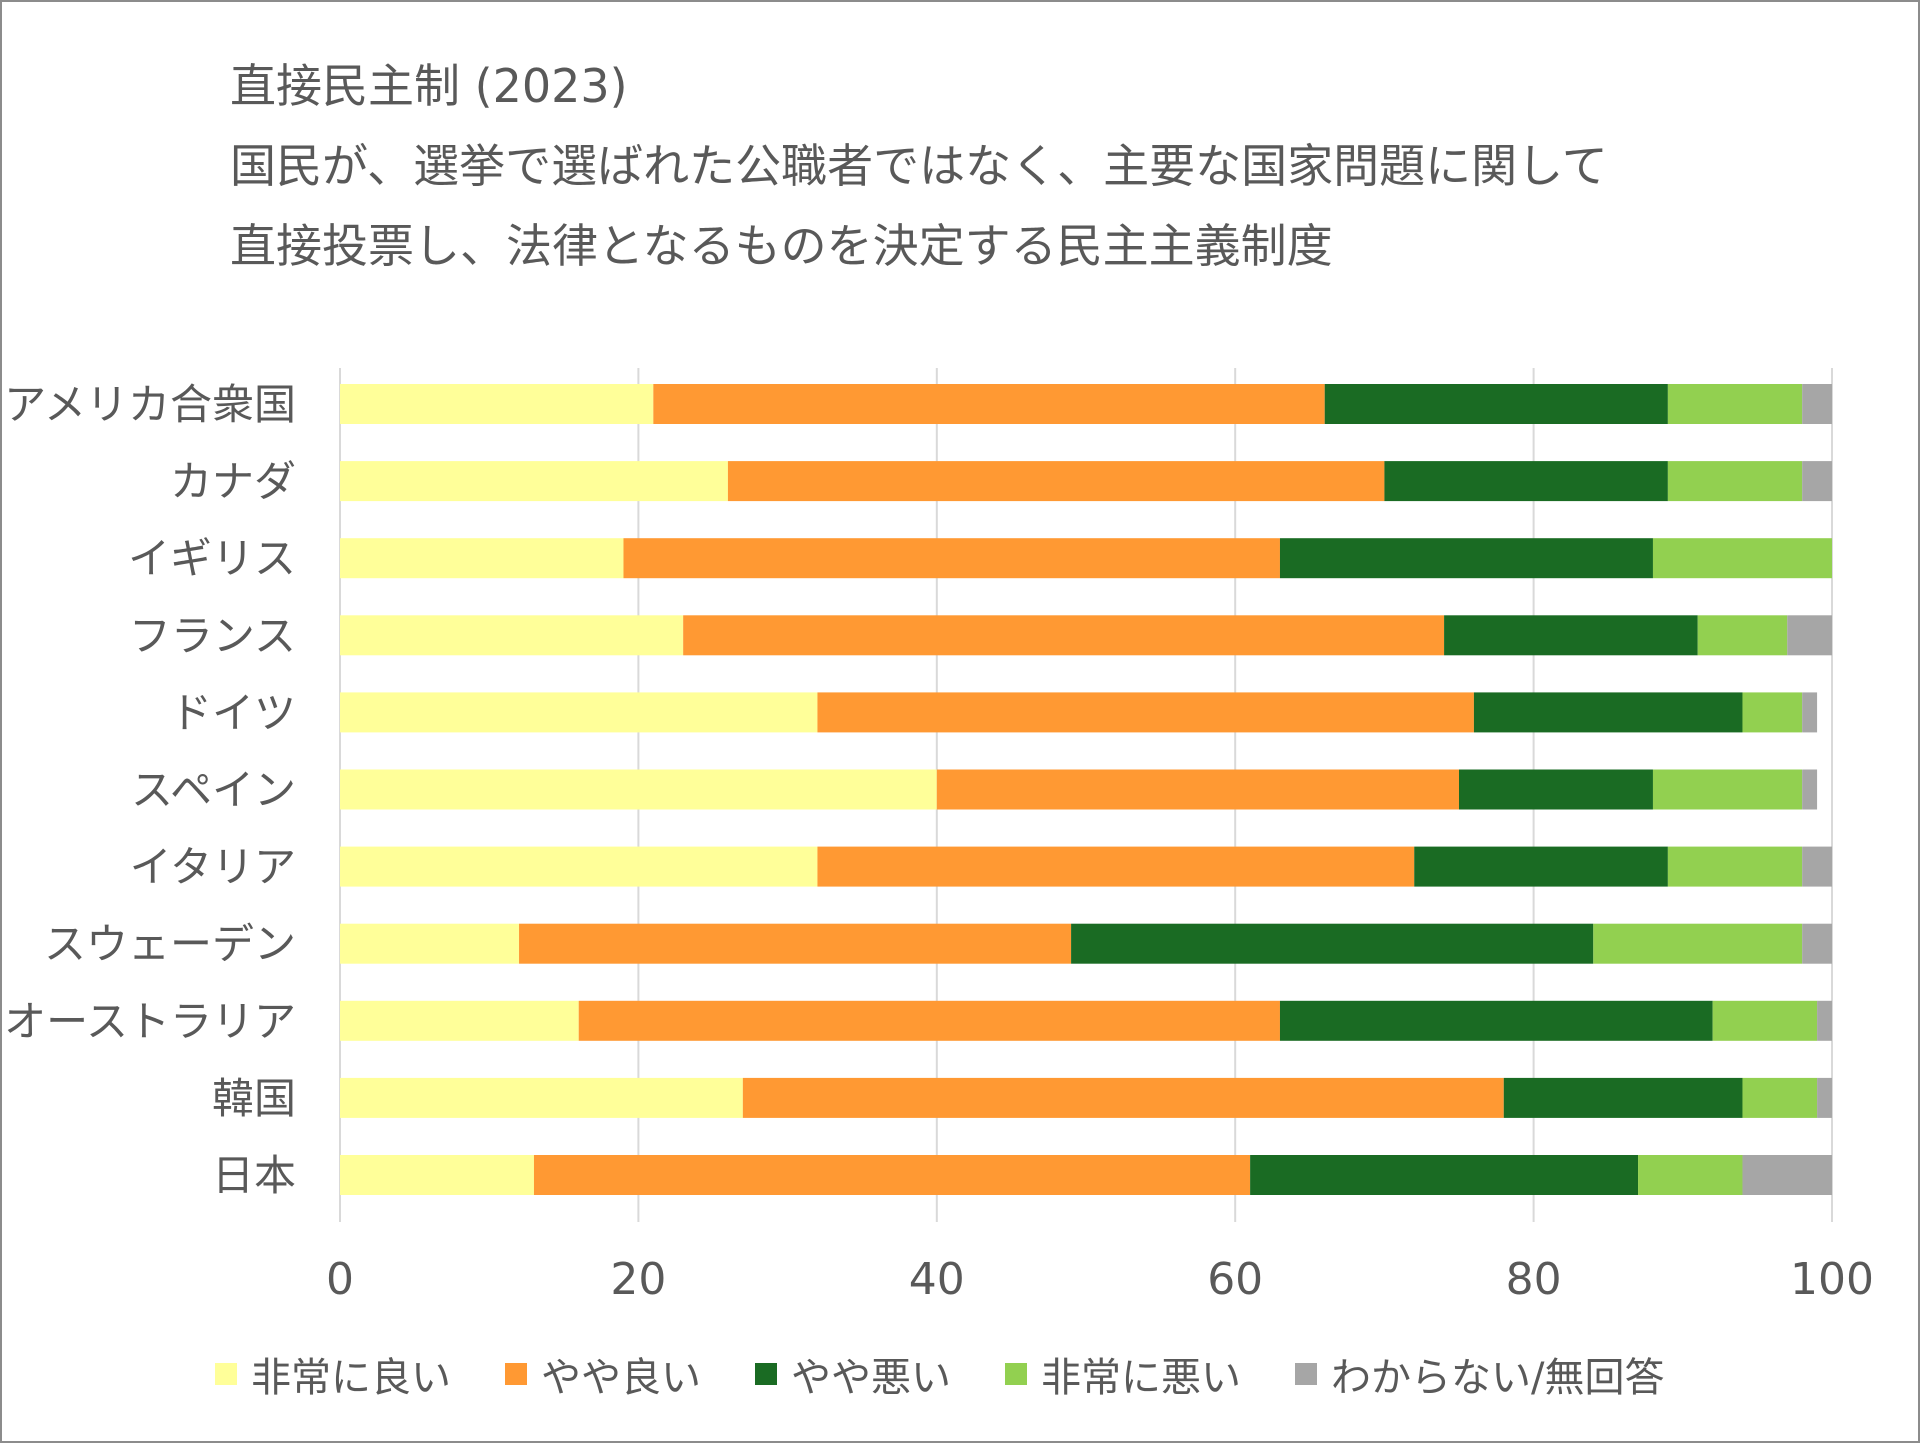 The image size is (1924, 1447). I want to click on category-label: 日本, so click(254, 1175).